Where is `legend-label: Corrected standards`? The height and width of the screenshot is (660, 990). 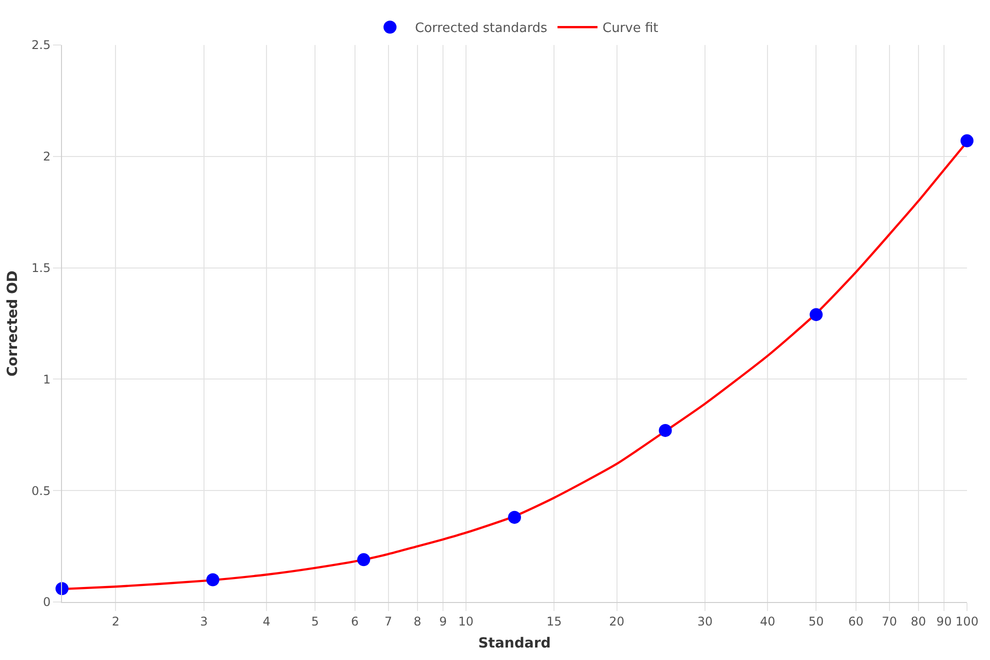
legend-label: Corrected standards is located at coordinates (481, 28).